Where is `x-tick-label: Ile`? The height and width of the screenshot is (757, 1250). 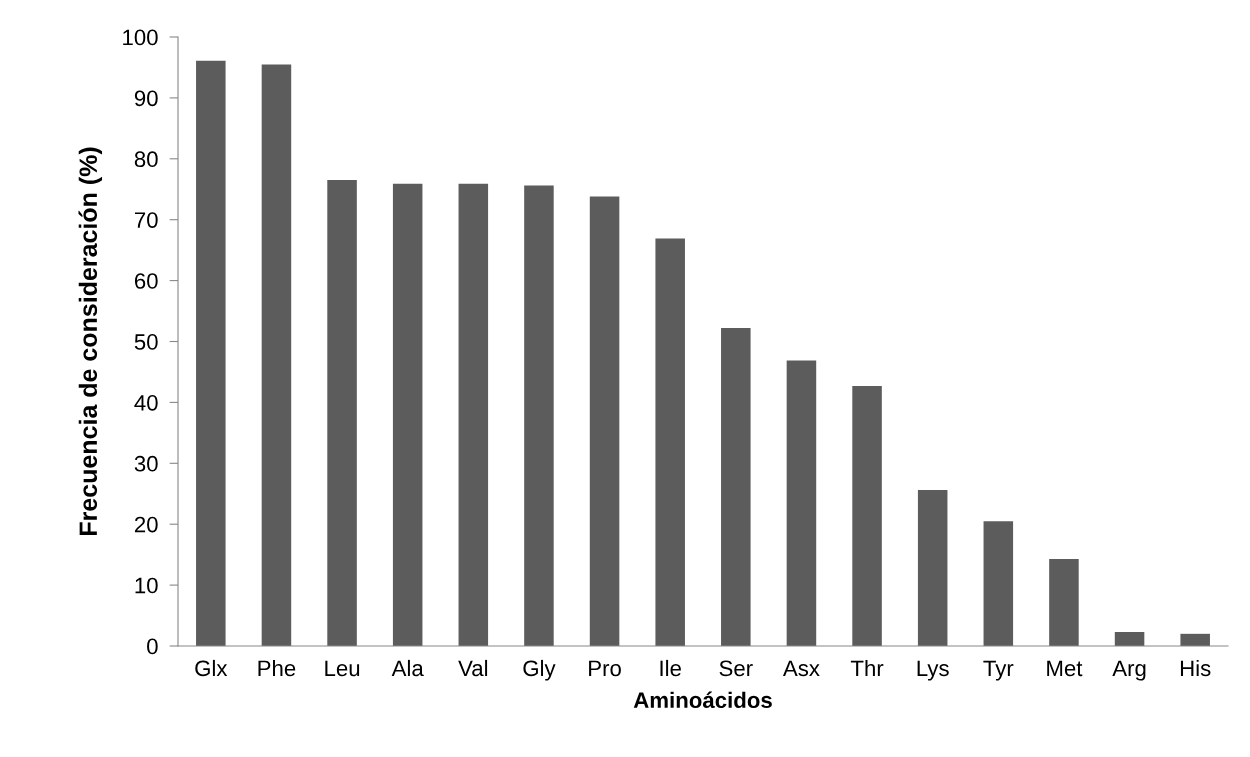
x-tick-label: Ile is located at coordinates (670, 668).